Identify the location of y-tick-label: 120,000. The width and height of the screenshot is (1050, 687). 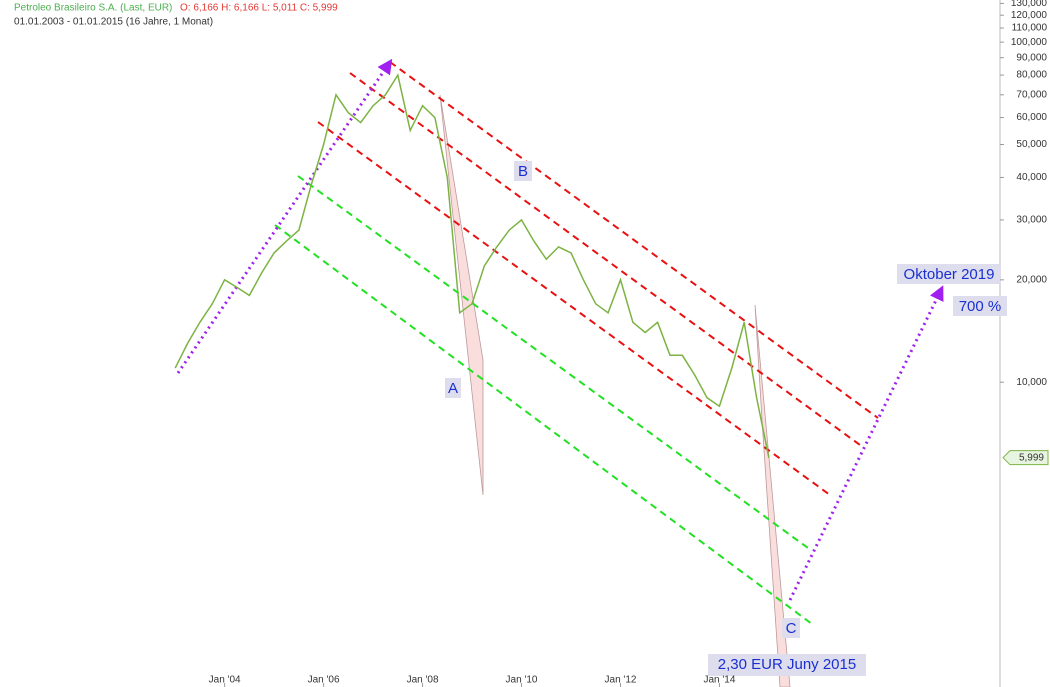
(1029, 15).